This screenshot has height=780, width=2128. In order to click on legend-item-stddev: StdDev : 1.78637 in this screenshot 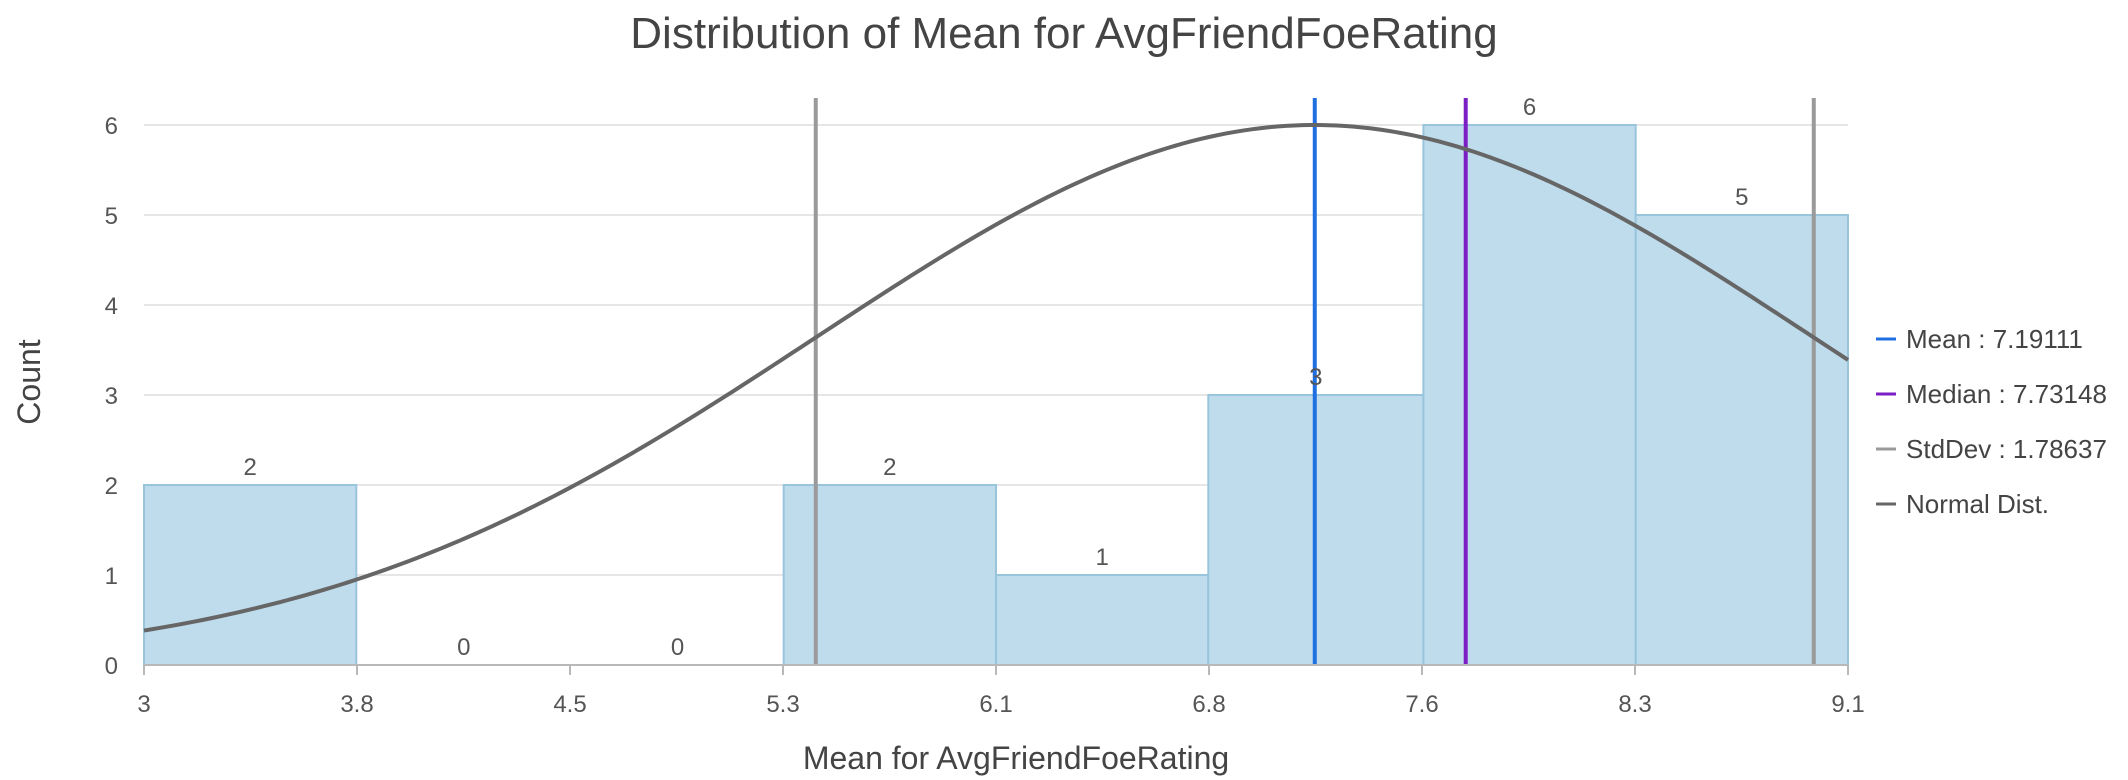, I will do `click(1991, 449)`.